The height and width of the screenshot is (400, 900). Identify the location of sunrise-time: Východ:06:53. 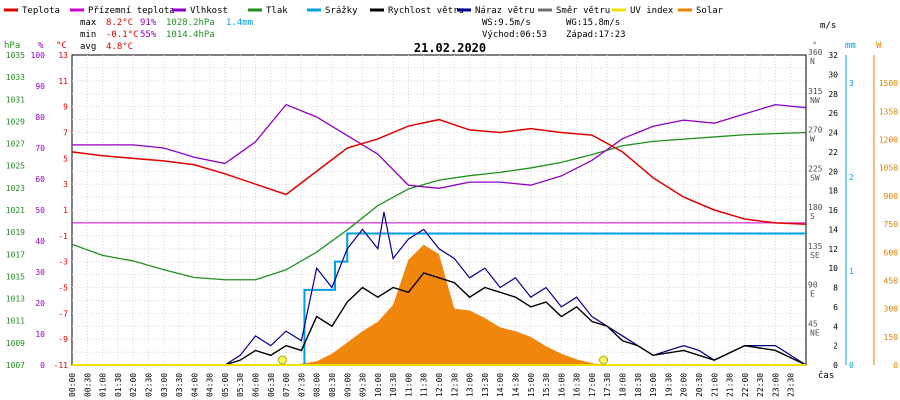
(514, 35).